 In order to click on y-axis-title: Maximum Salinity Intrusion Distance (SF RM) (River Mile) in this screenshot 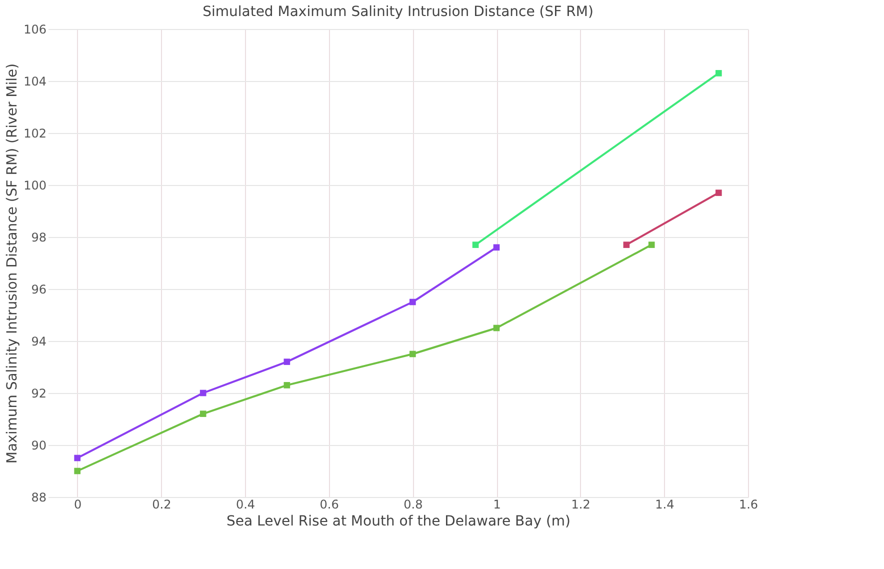, I will do `click(12, 263)`.